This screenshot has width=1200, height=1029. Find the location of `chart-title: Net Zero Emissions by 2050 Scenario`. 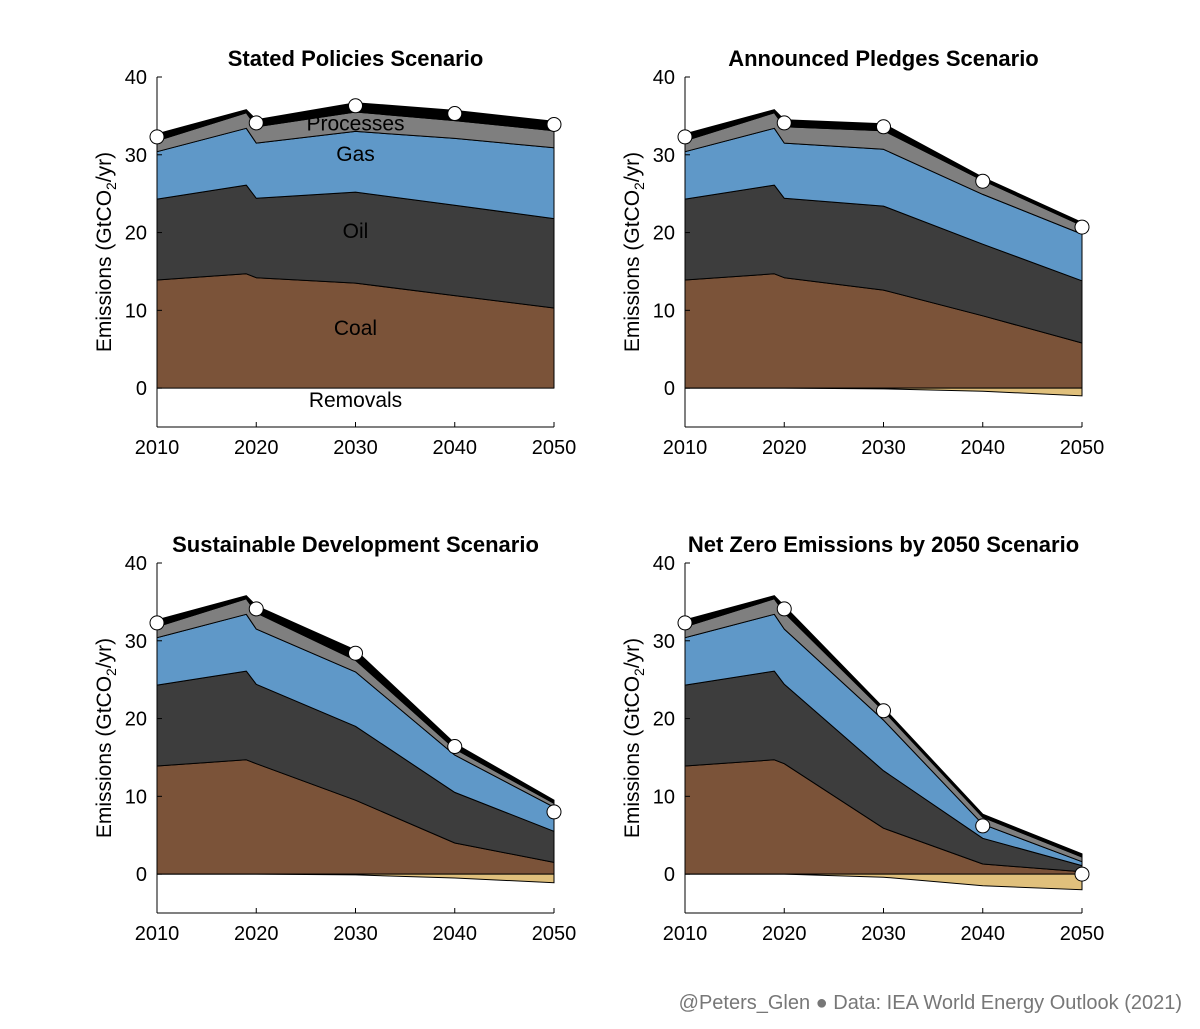

chart-title: Net Zero Emissions by 2050 Scenario is located at coordinates (883, 544).